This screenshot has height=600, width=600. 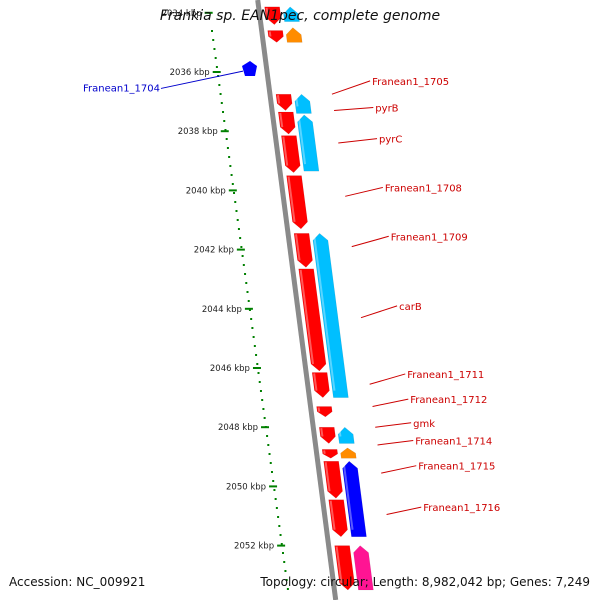 I want to click on ruler-tick-label: 2042 kbp, so click(x=214, y=251).